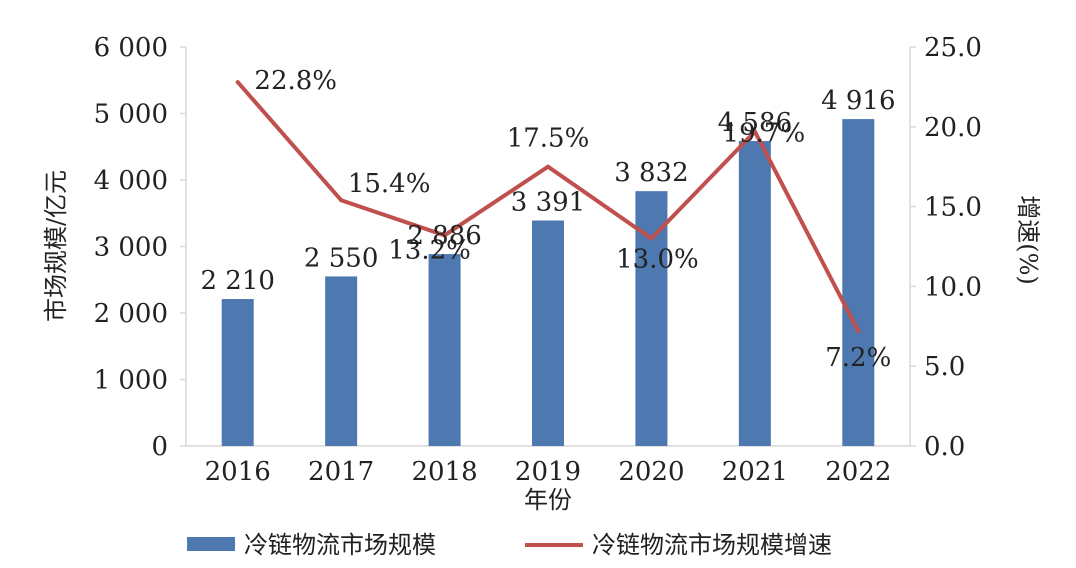  I want to click on y-axis-right-tick-label: 20.0, so click(953, 128).